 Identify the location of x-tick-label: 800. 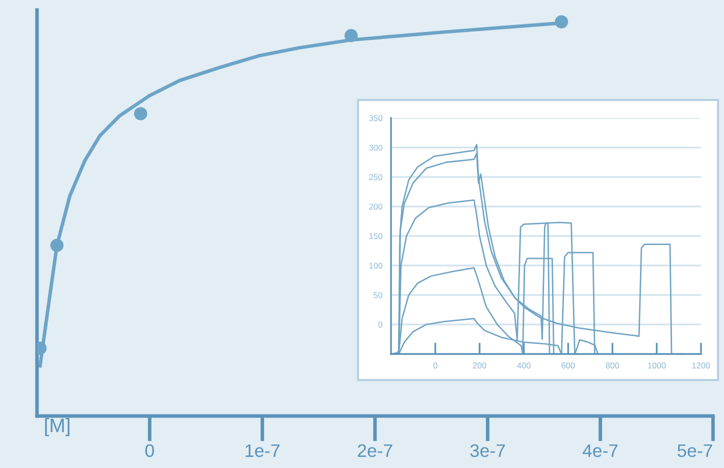
(613, 365).